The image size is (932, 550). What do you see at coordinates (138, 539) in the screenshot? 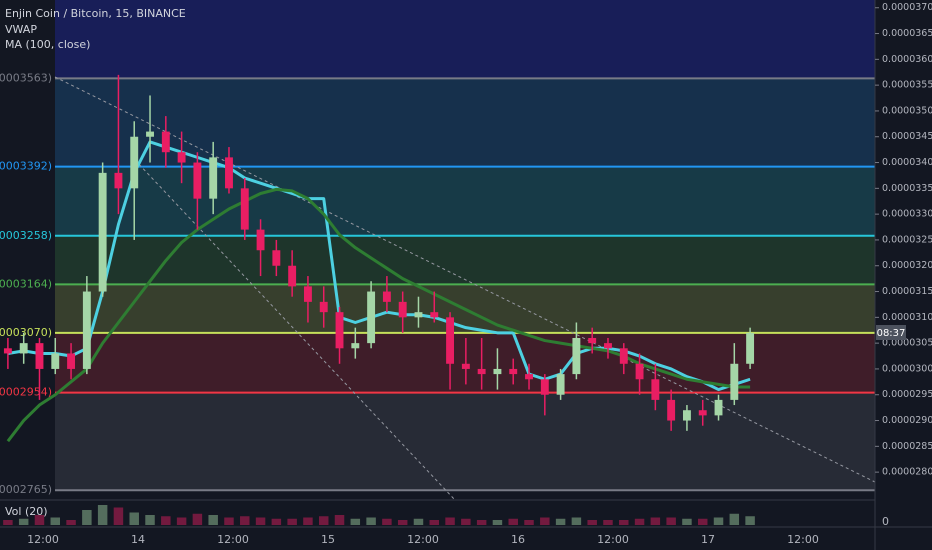
I see `x-tick-label: 14` at bounding box center [138, 539].